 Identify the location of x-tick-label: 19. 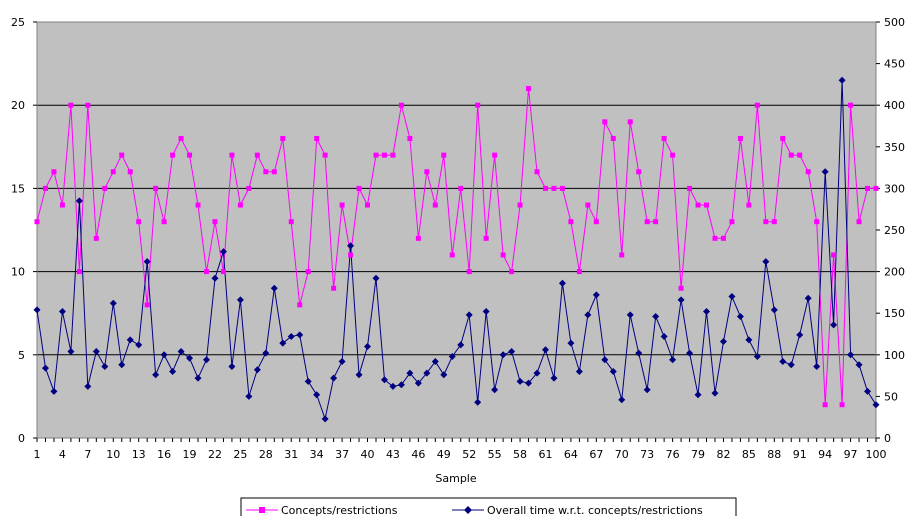
(190, 454).